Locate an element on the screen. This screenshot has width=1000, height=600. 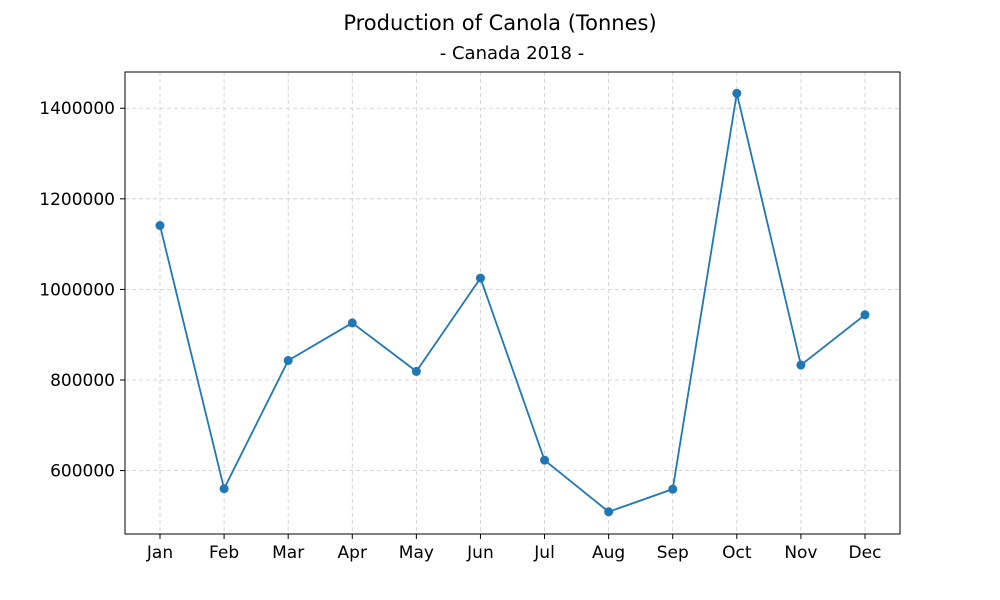
data-point-feb is located at coordinates (224, 489).